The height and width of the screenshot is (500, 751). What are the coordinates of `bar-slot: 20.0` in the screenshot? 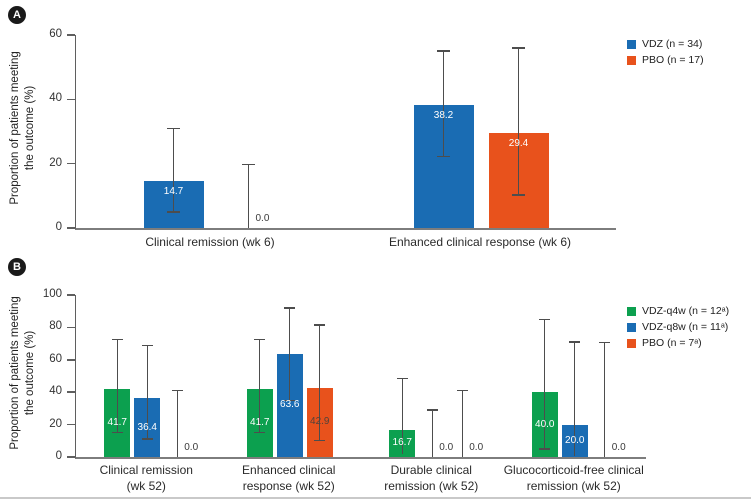 It's located at (574, 376).